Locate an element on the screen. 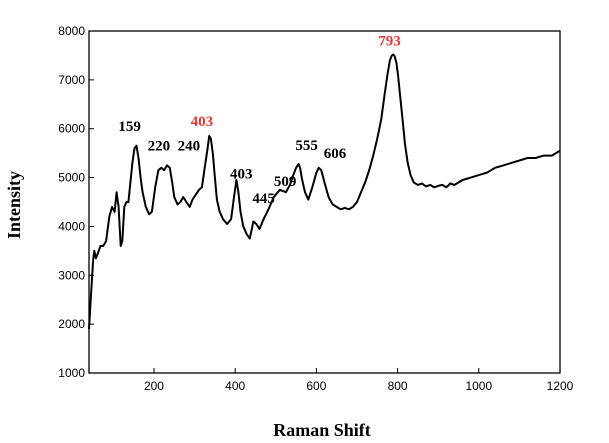  peak-label: 159 is located at coordinates (129, 127).